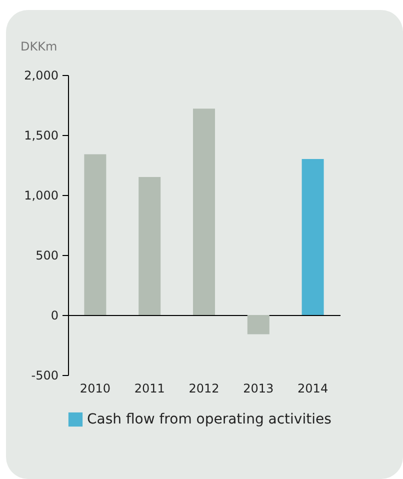 The width and height of the screenshot is (403, 479). What do you see at coordinates (47, 255) in the screenshot?
I see `y-tick-label: 500` at bounding box center [47, 255].